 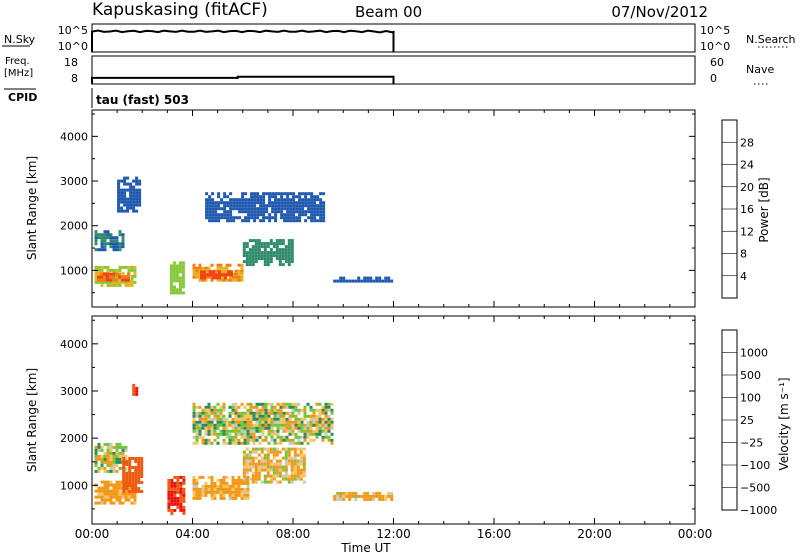 I want to click on y-tick-label: 1000, so click(x=74, y=270).